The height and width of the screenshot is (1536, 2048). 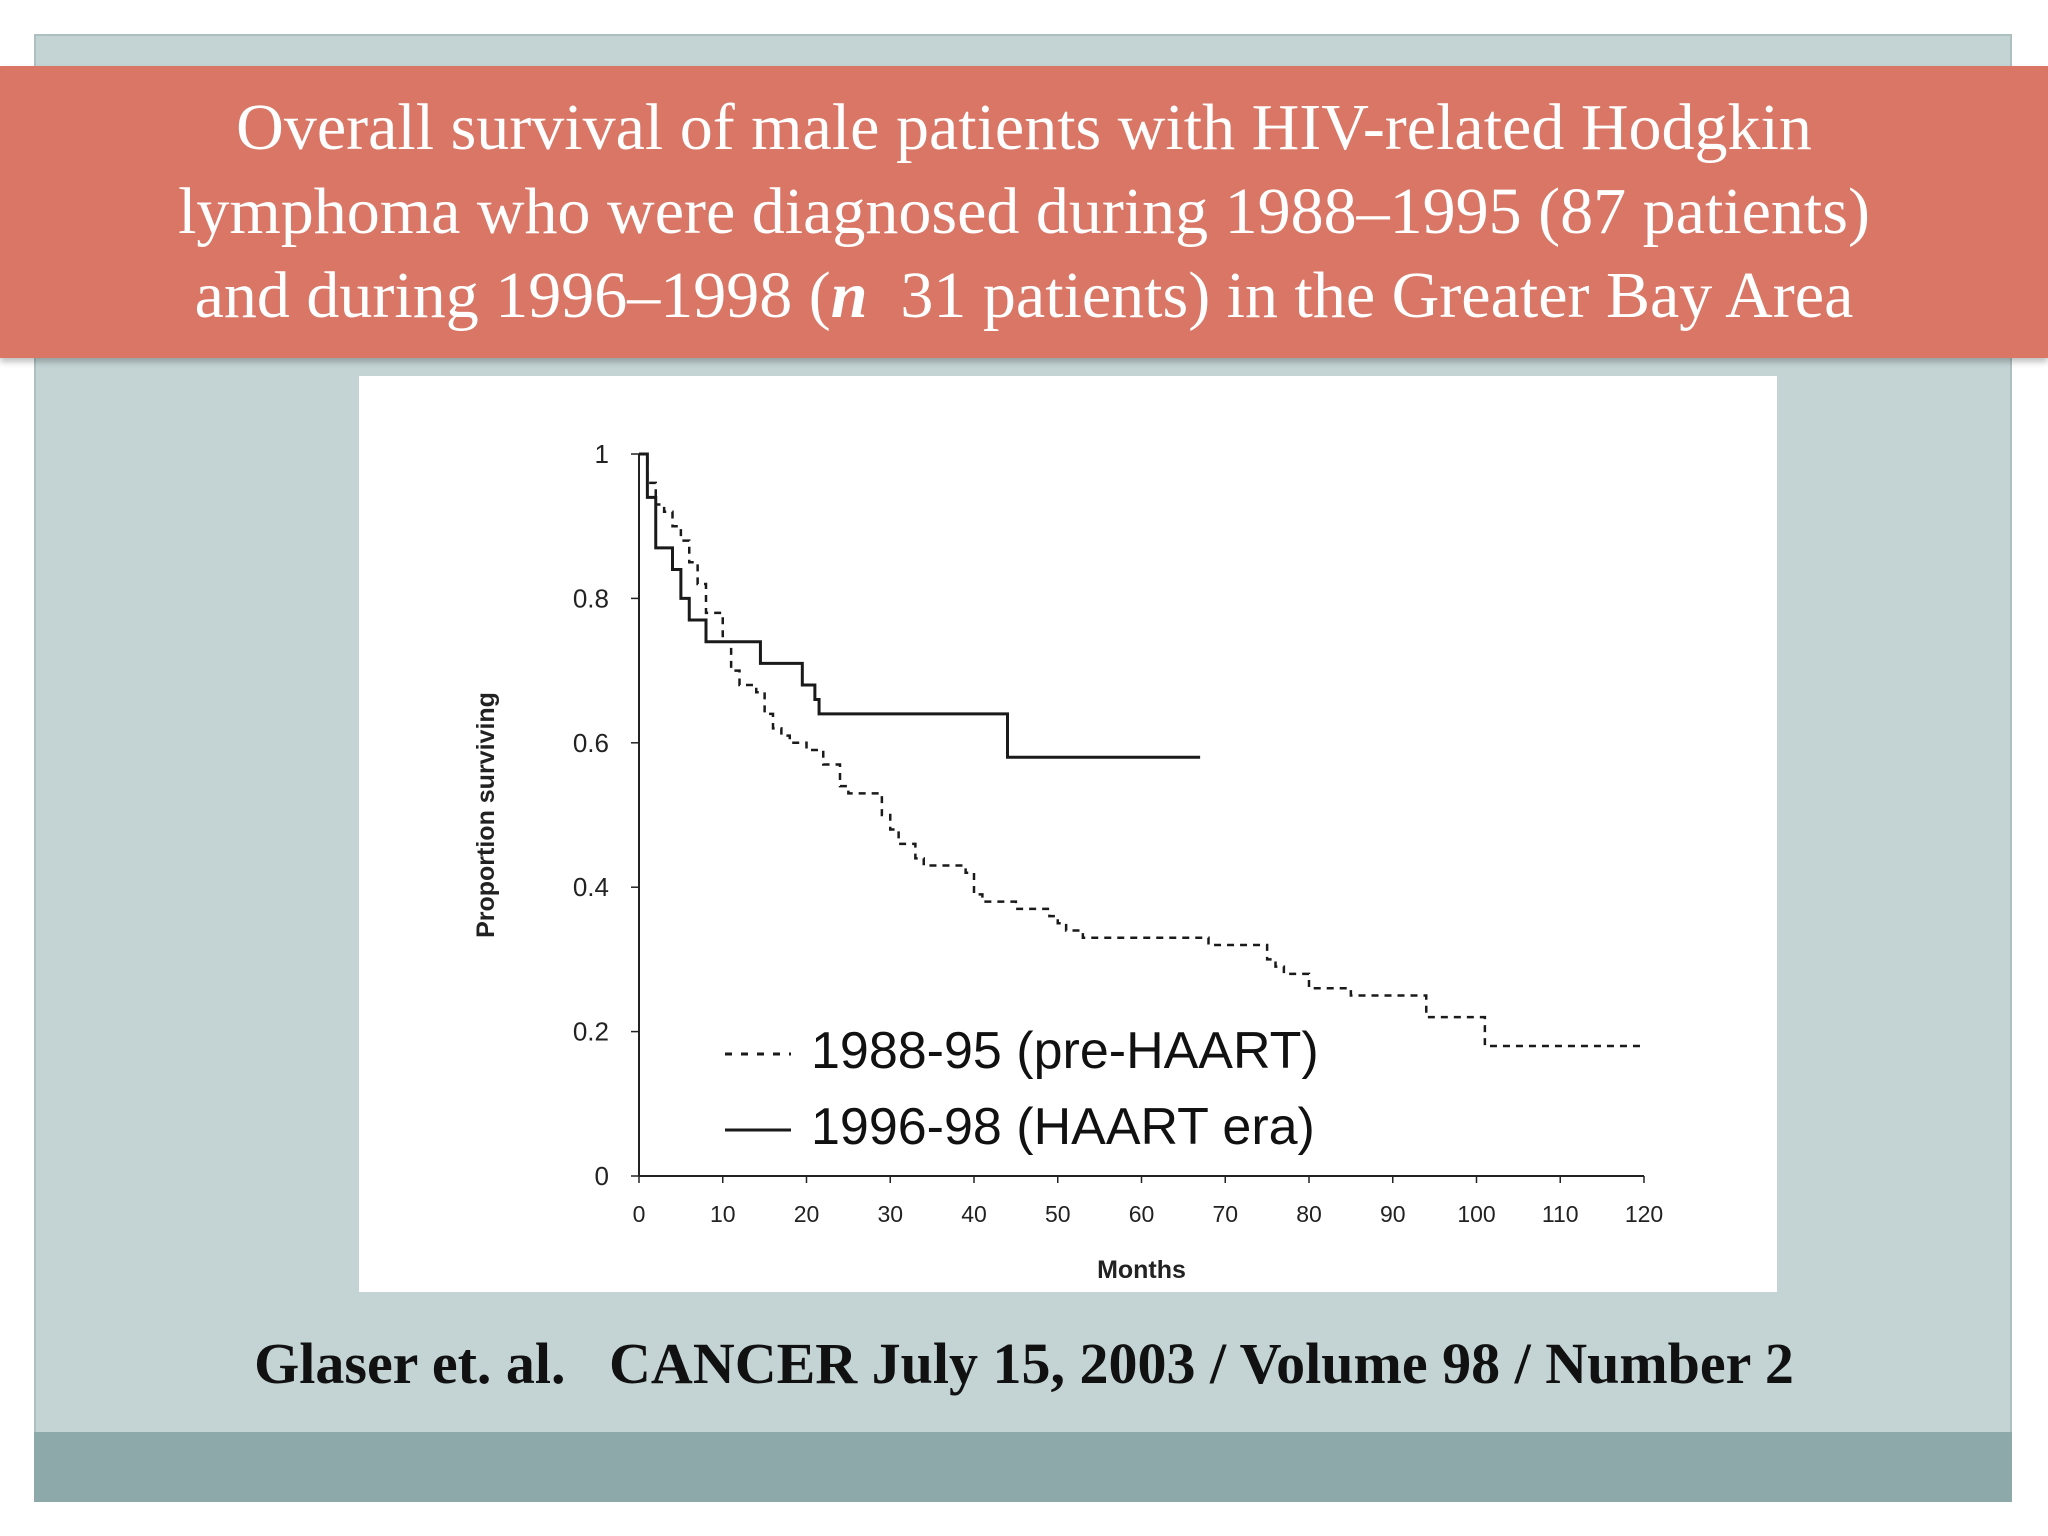 I want to click on x-tick-label: 60, so click(x=1142, y=1214).